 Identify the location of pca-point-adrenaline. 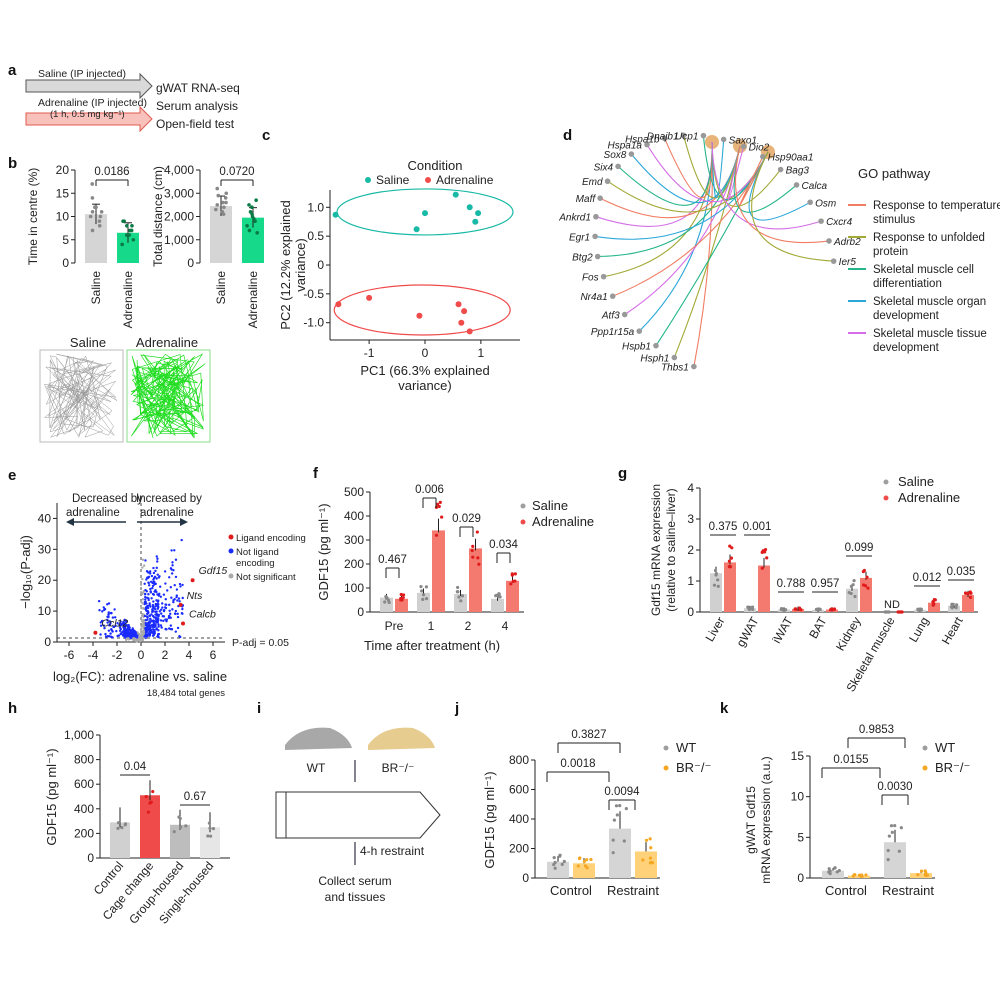
(464, 311).